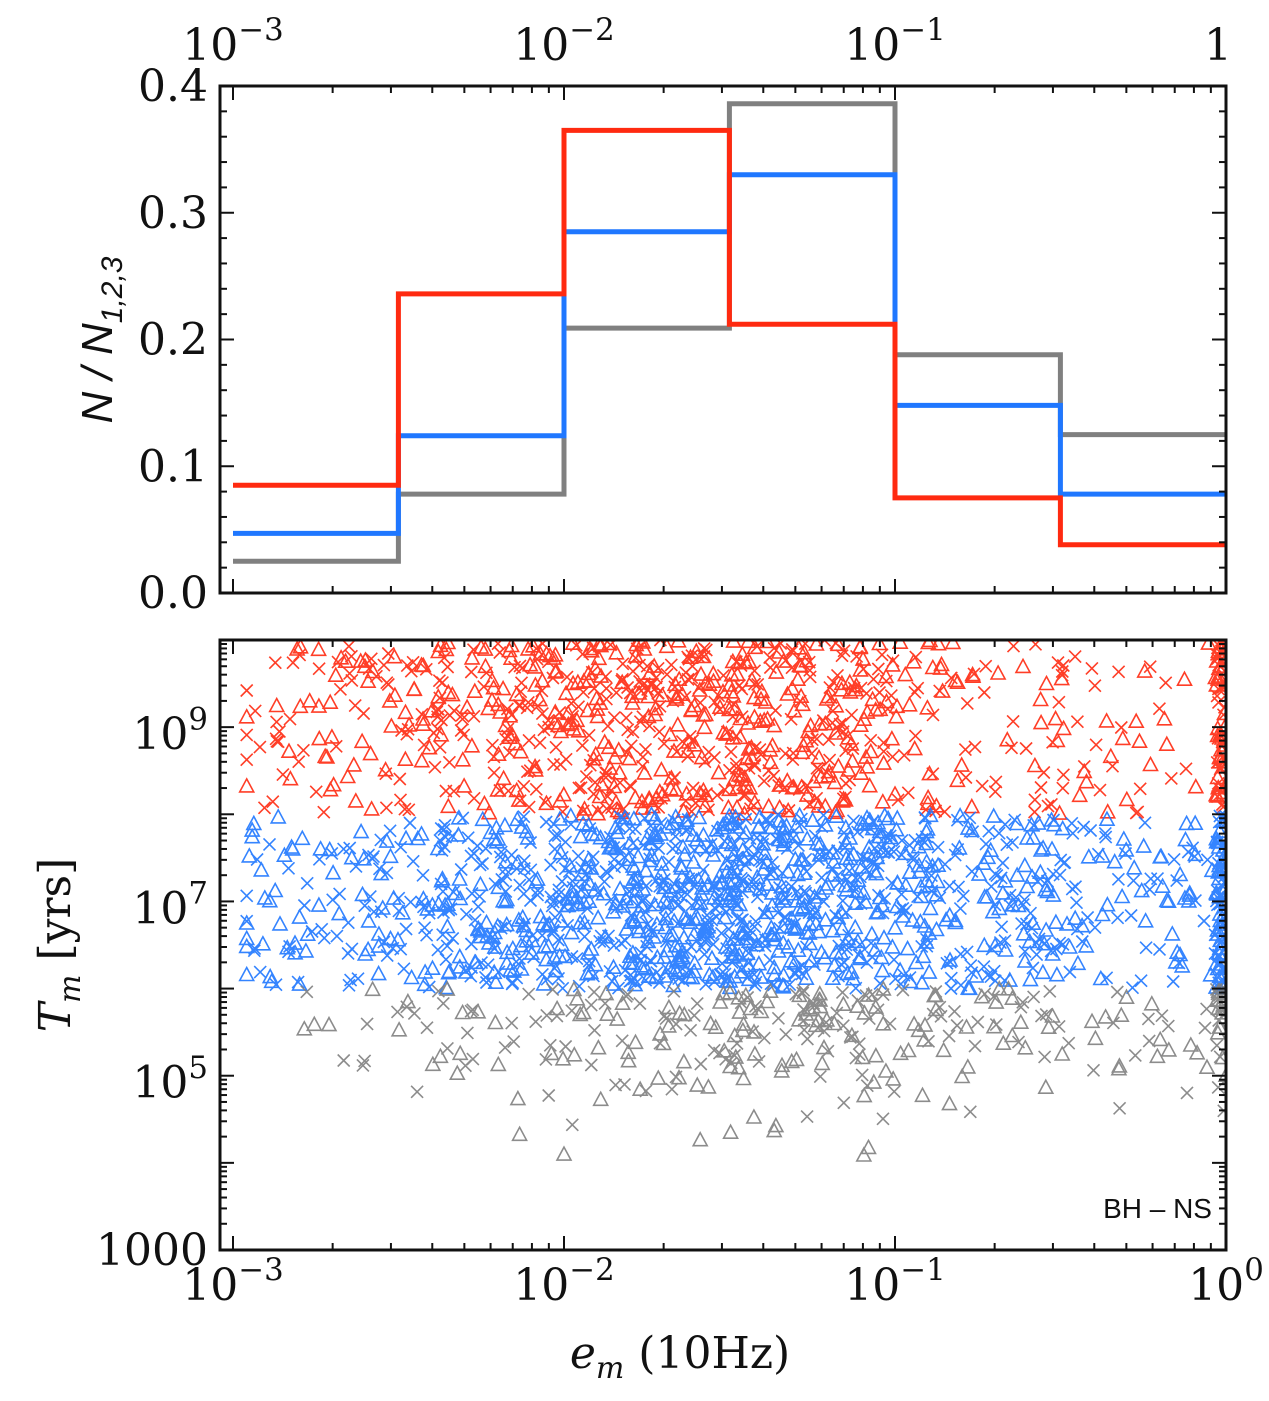 The width and height of the screenshot is (1269, 1401). What do you see at coordinates (591, 30) in the screenshot?
I see `histogram-top-x-tick-label-exp: −2` at bounding box center [591, 30].